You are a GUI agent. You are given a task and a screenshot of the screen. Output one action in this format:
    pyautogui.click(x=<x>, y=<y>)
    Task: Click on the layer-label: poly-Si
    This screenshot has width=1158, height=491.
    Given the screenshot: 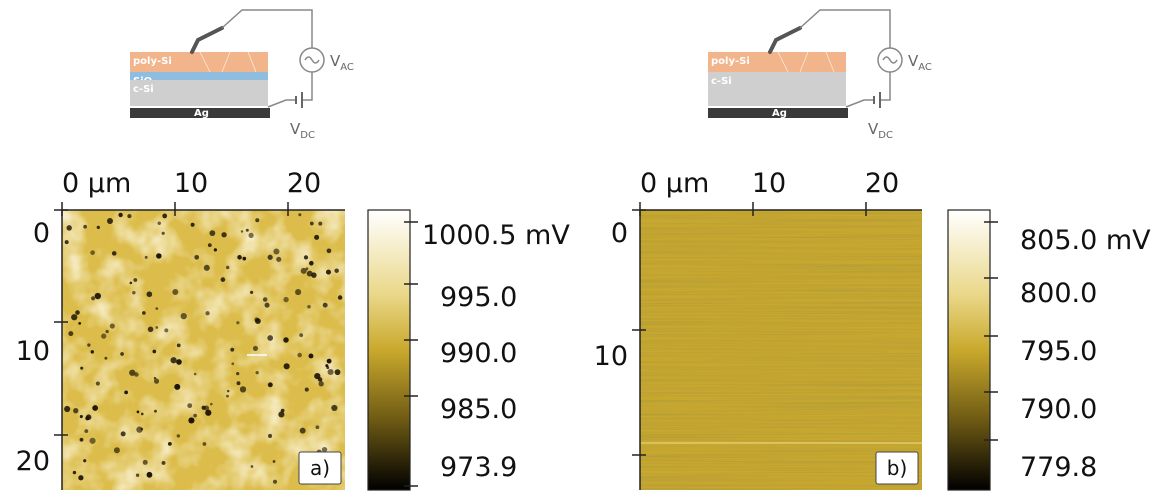 What is the action you would take?
    pyautogui.click(x=152, y=61)
    